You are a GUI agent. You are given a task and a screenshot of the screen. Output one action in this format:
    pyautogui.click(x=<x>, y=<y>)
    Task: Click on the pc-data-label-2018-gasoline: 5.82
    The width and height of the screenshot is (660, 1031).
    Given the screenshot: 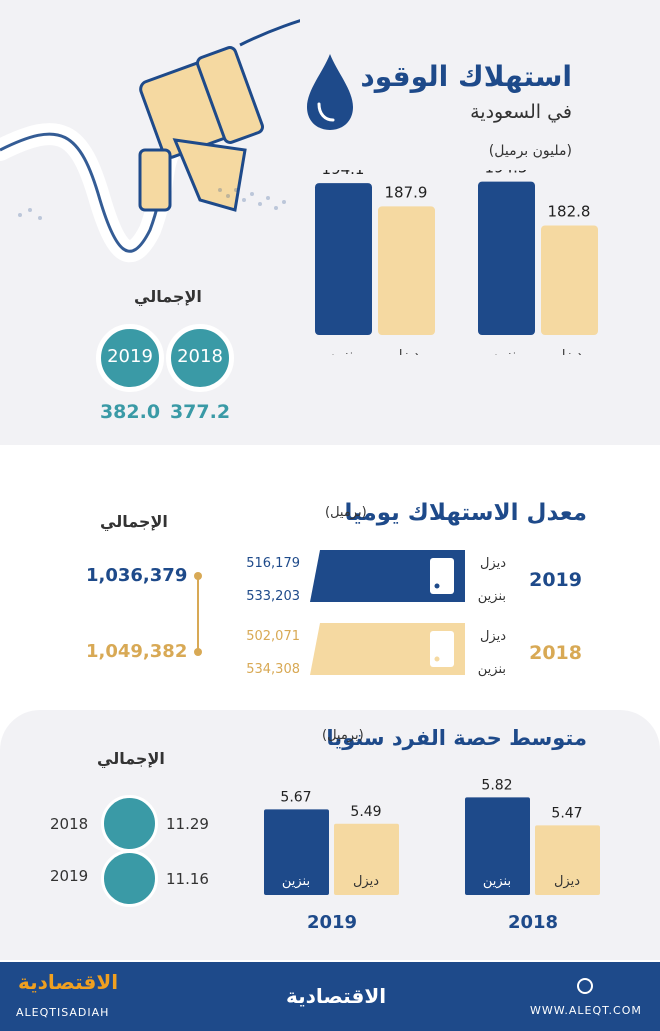 What is the action you would take?
    pyautogui.click(x=496, y=785)
    